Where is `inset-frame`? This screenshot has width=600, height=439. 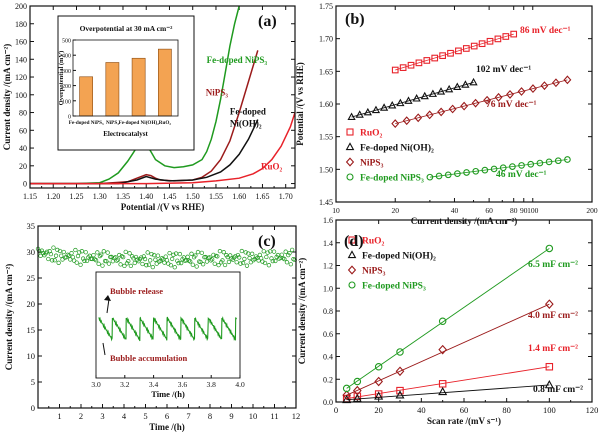
inset-frame is located at coordinates (125, 78).